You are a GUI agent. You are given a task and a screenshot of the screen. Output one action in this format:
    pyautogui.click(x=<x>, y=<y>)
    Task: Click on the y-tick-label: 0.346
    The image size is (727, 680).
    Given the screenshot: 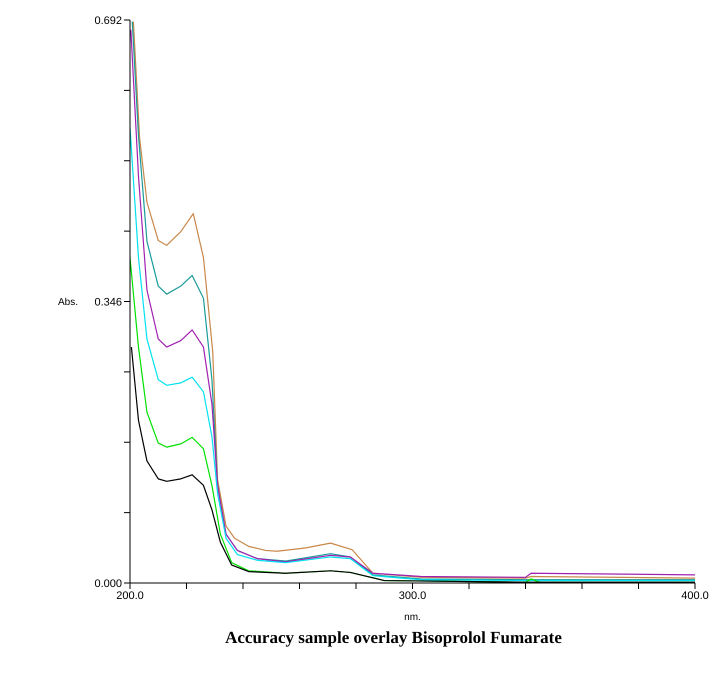 What is the action you would take?
    pyautogui.click(x=108, y=302)
    